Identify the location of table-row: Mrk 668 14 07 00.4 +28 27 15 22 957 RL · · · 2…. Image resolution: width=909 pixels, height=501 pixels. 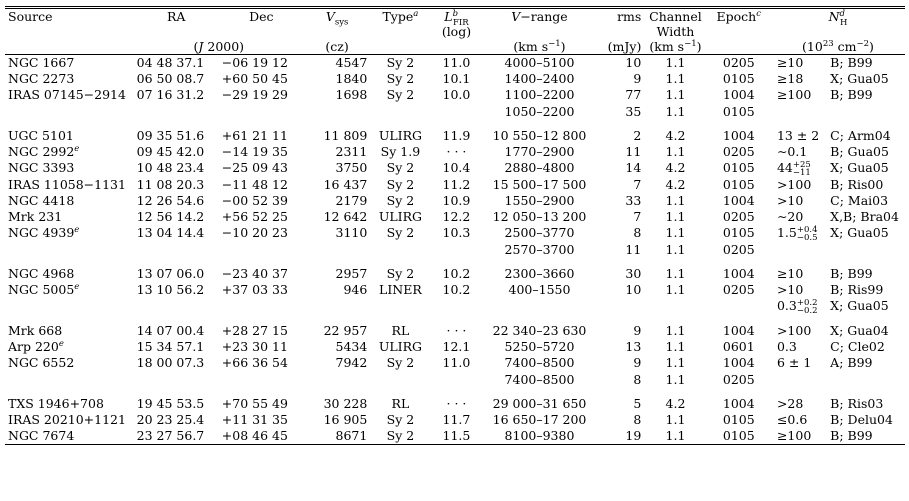
(455, 331).